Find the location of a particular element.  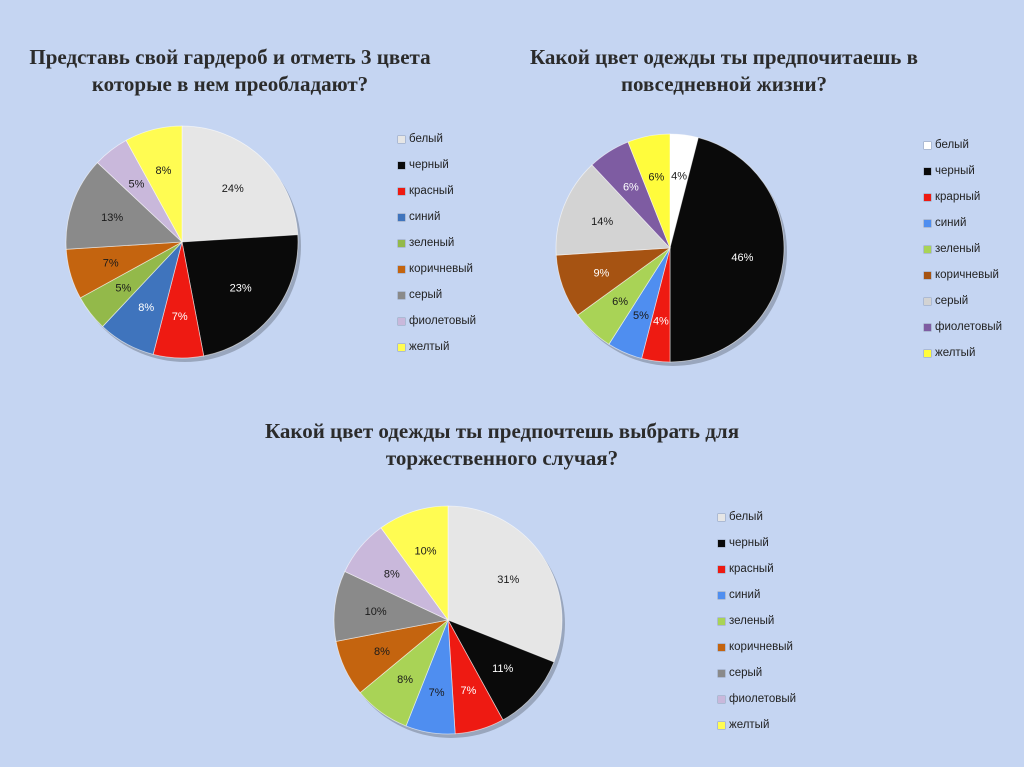

legend-item-6: коричневый is located at coordinates (963, 275).